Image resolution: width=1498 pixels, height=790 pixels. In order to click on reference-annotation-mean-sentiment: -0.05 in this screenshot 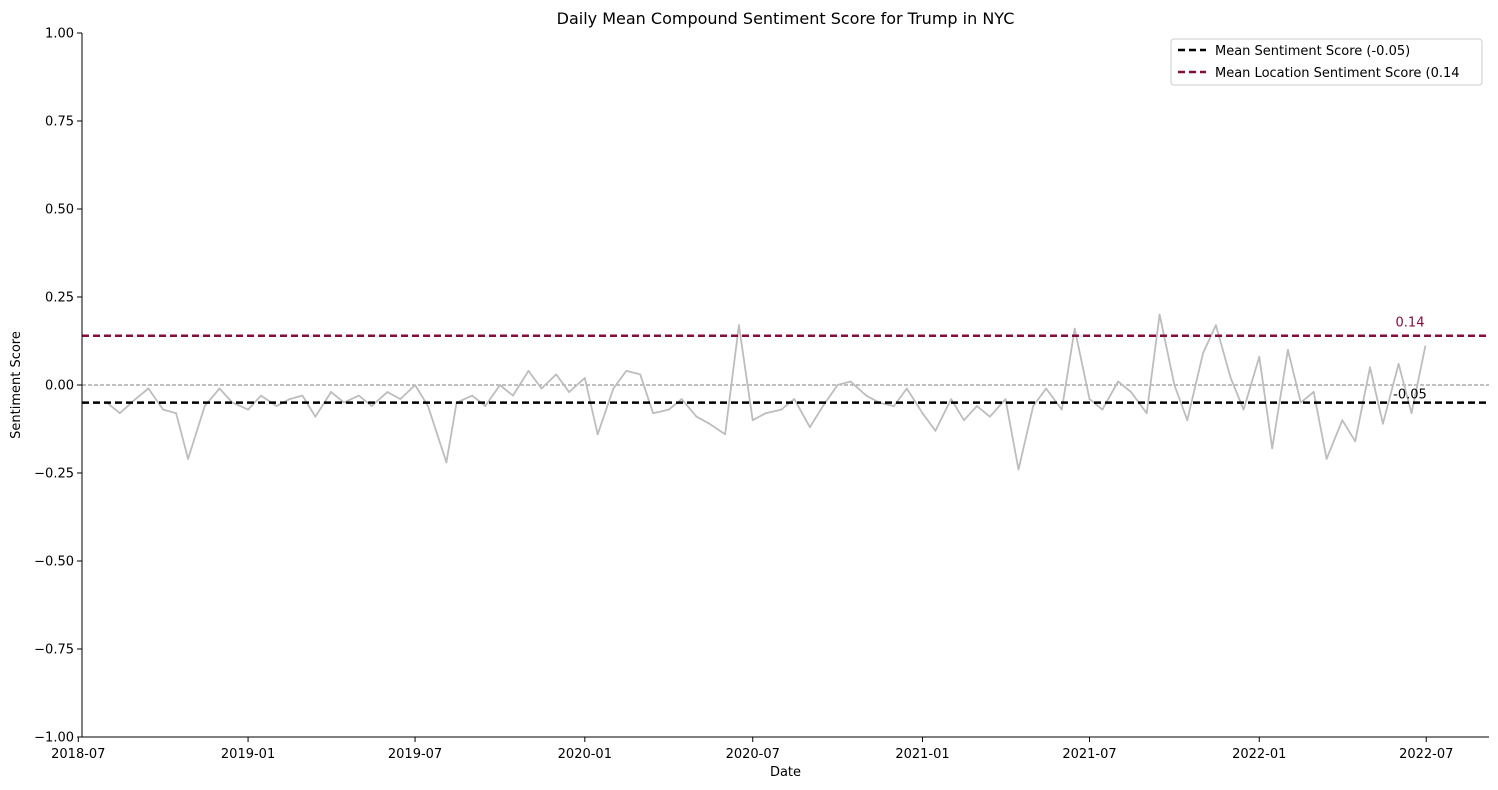, I will do `click(1410, 395)`.